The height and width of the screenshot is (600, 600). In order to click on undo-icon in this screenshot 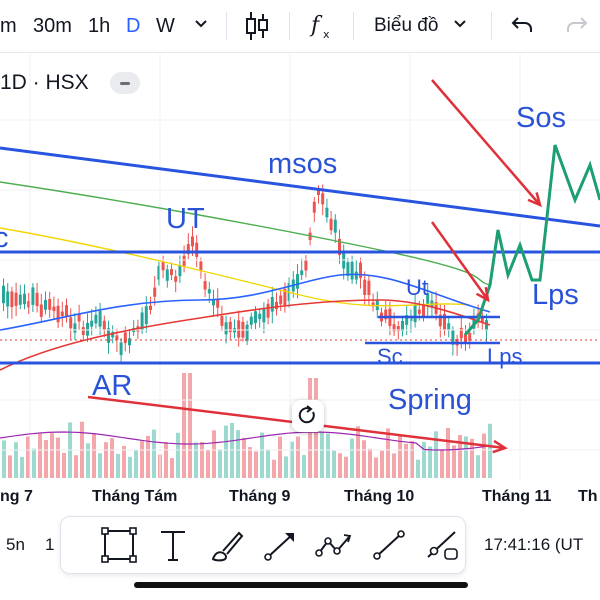, I will do `click(522, 27)`.